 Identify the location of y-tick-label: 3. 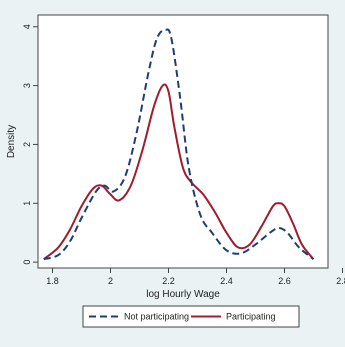
(27, 85).